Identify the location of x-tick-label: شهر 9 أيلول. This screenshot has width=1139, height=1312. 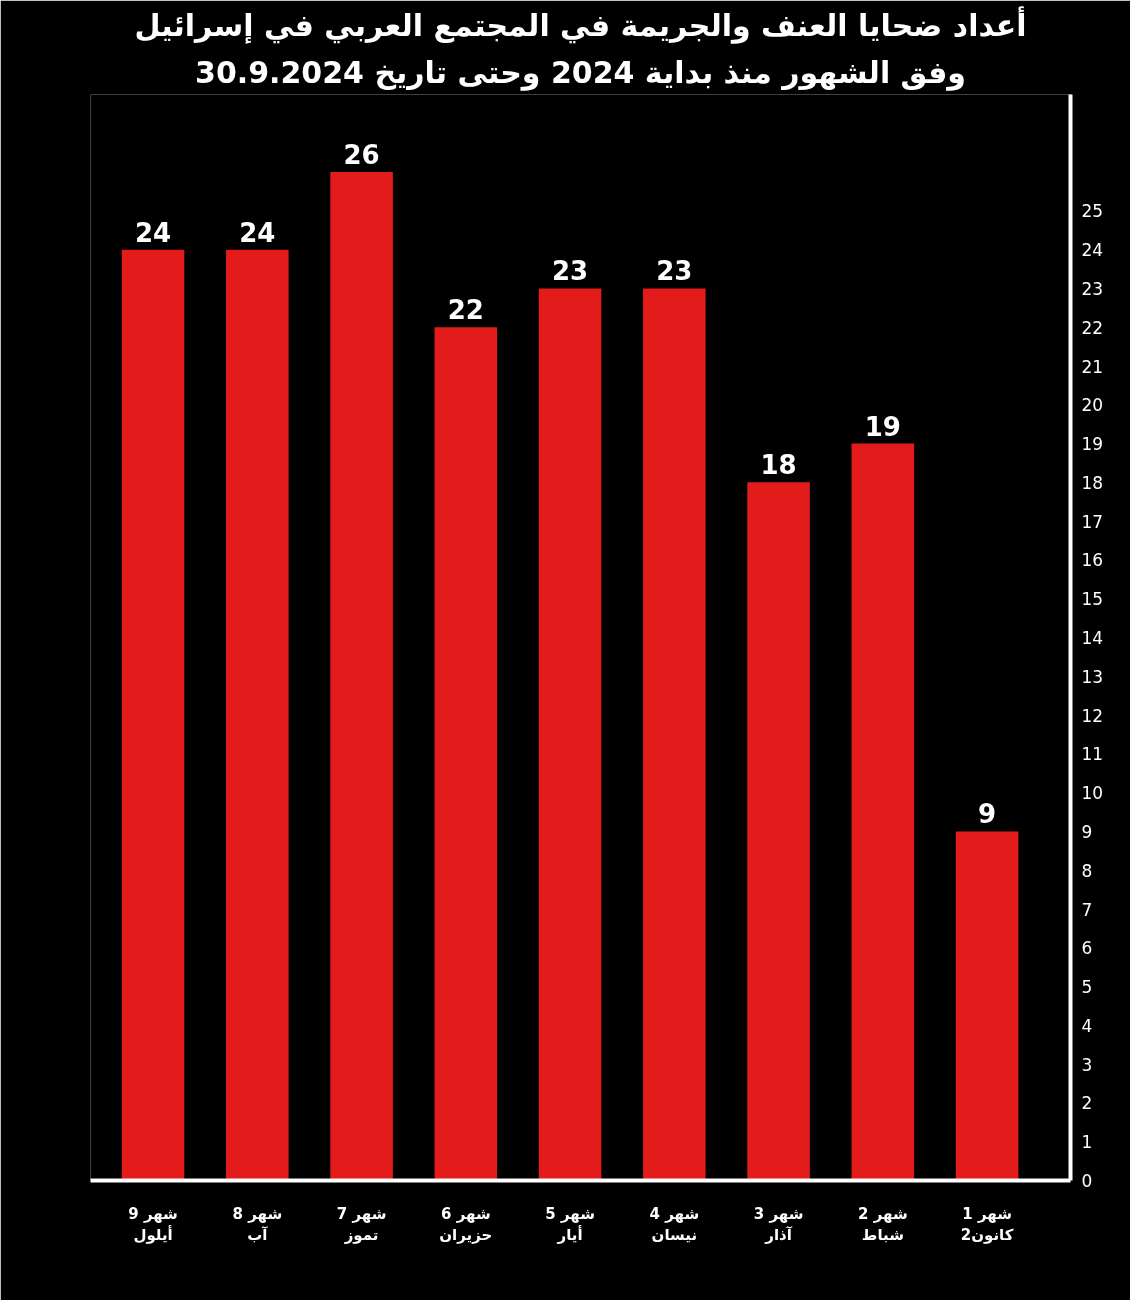
(153, 1224).